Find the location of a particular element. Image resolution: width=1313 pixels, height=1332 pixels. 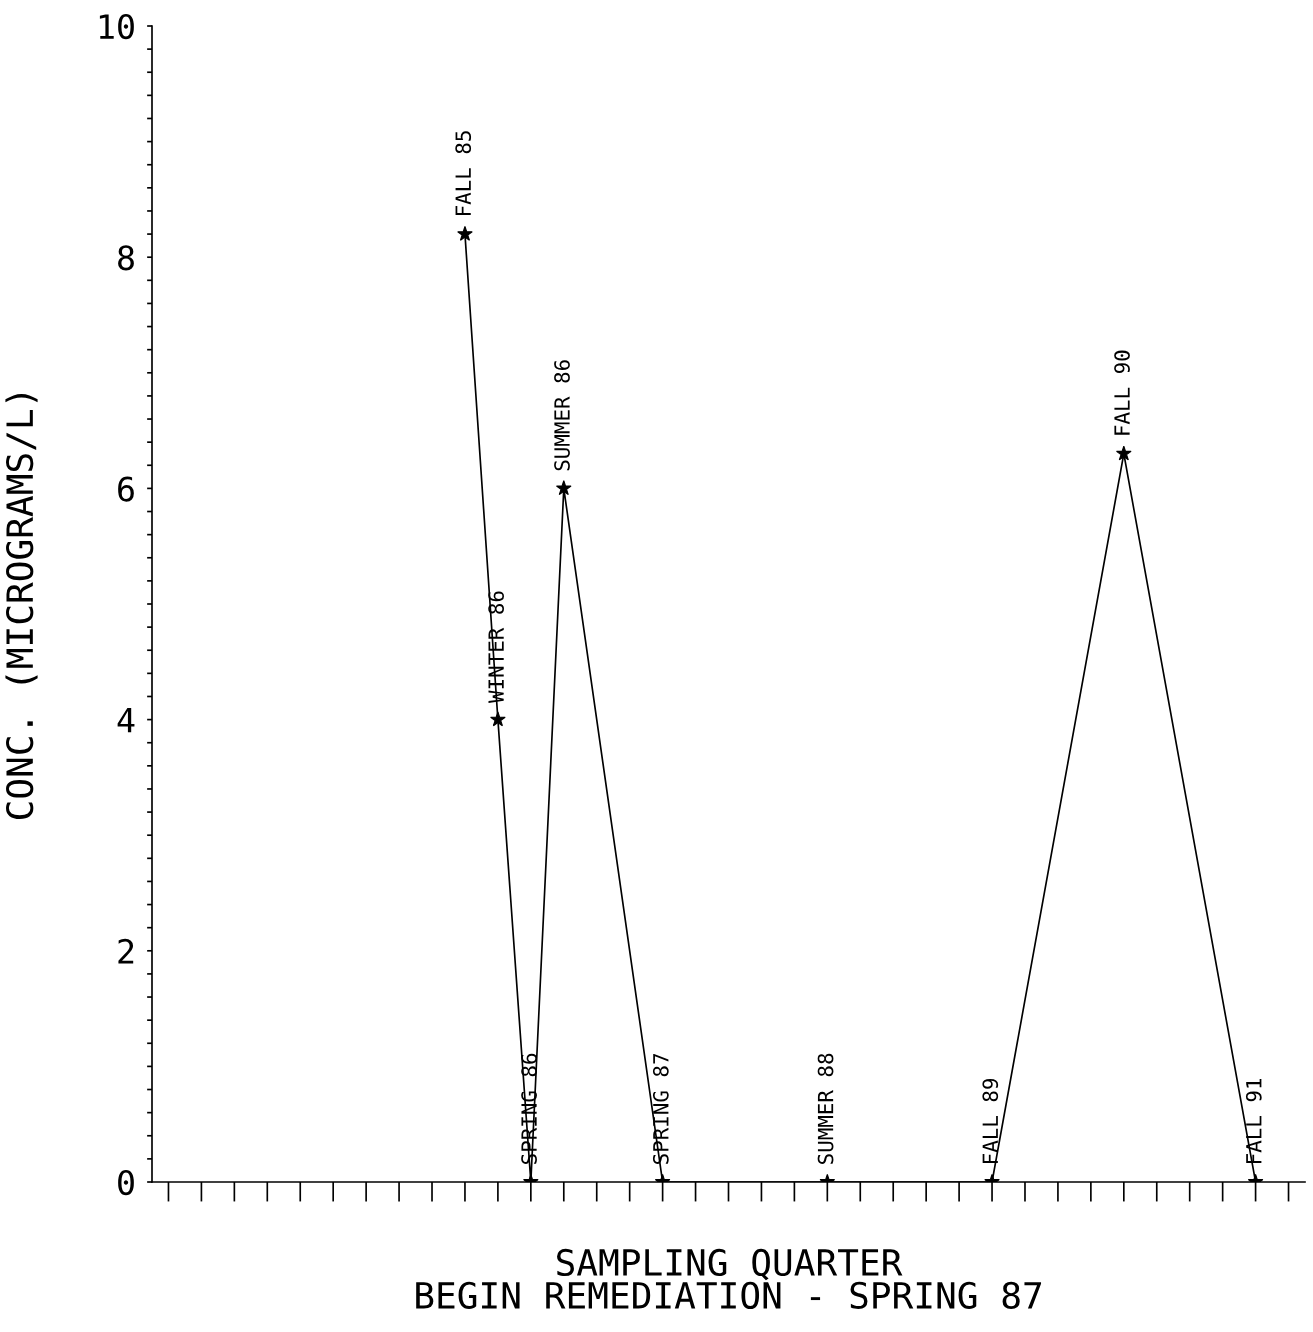

data-label: SUMMER 88 is located at coordinates (825, 1108).